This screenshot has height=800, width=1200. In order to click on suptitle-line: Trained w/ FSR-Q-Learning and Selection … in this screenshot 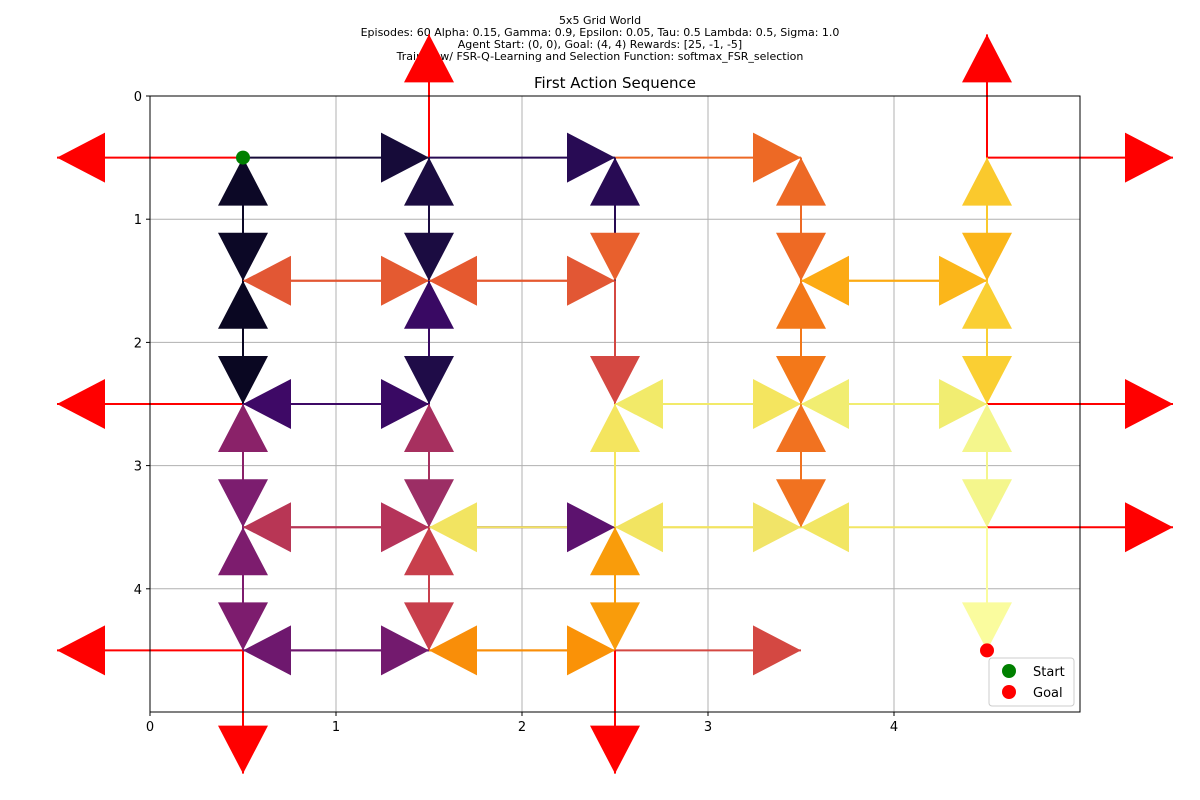, I will do `click(600, 56)`.